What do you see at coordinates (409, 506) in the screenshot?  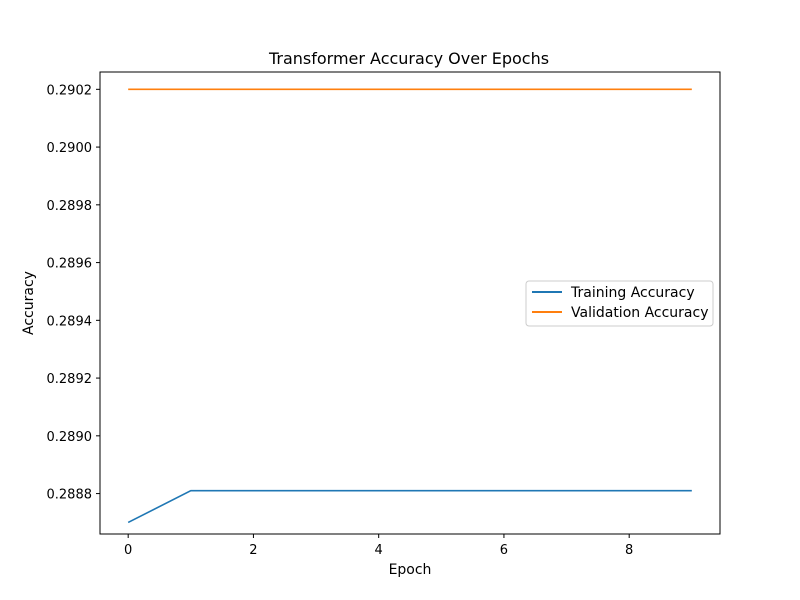 I see `series-line-training` at bounding box center [409, 506].